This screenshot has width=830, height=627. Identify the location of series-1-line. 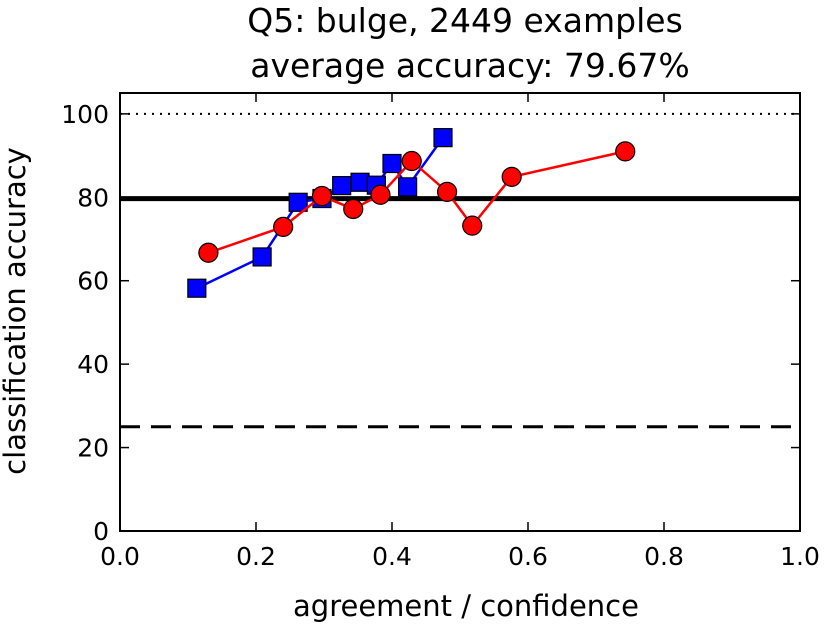
(416, 202).